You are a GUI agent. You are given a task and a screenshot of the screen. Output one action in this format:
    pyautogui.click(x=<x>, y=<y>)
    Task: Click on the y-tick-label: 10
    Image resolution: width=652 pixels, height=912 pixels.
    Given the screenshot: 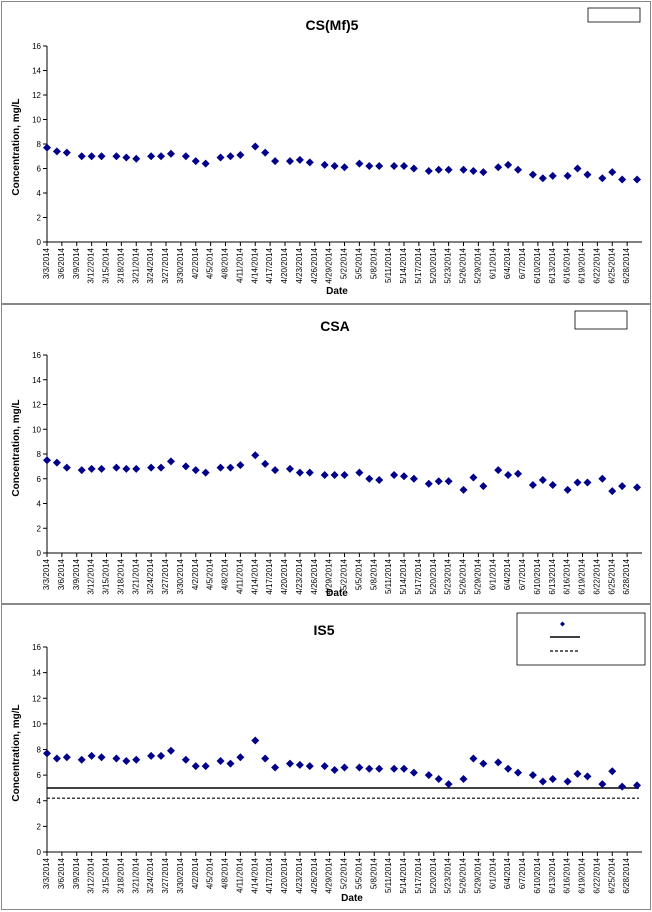 What is the action you would take?
    pyautogui.click(x=36, y=429)
    